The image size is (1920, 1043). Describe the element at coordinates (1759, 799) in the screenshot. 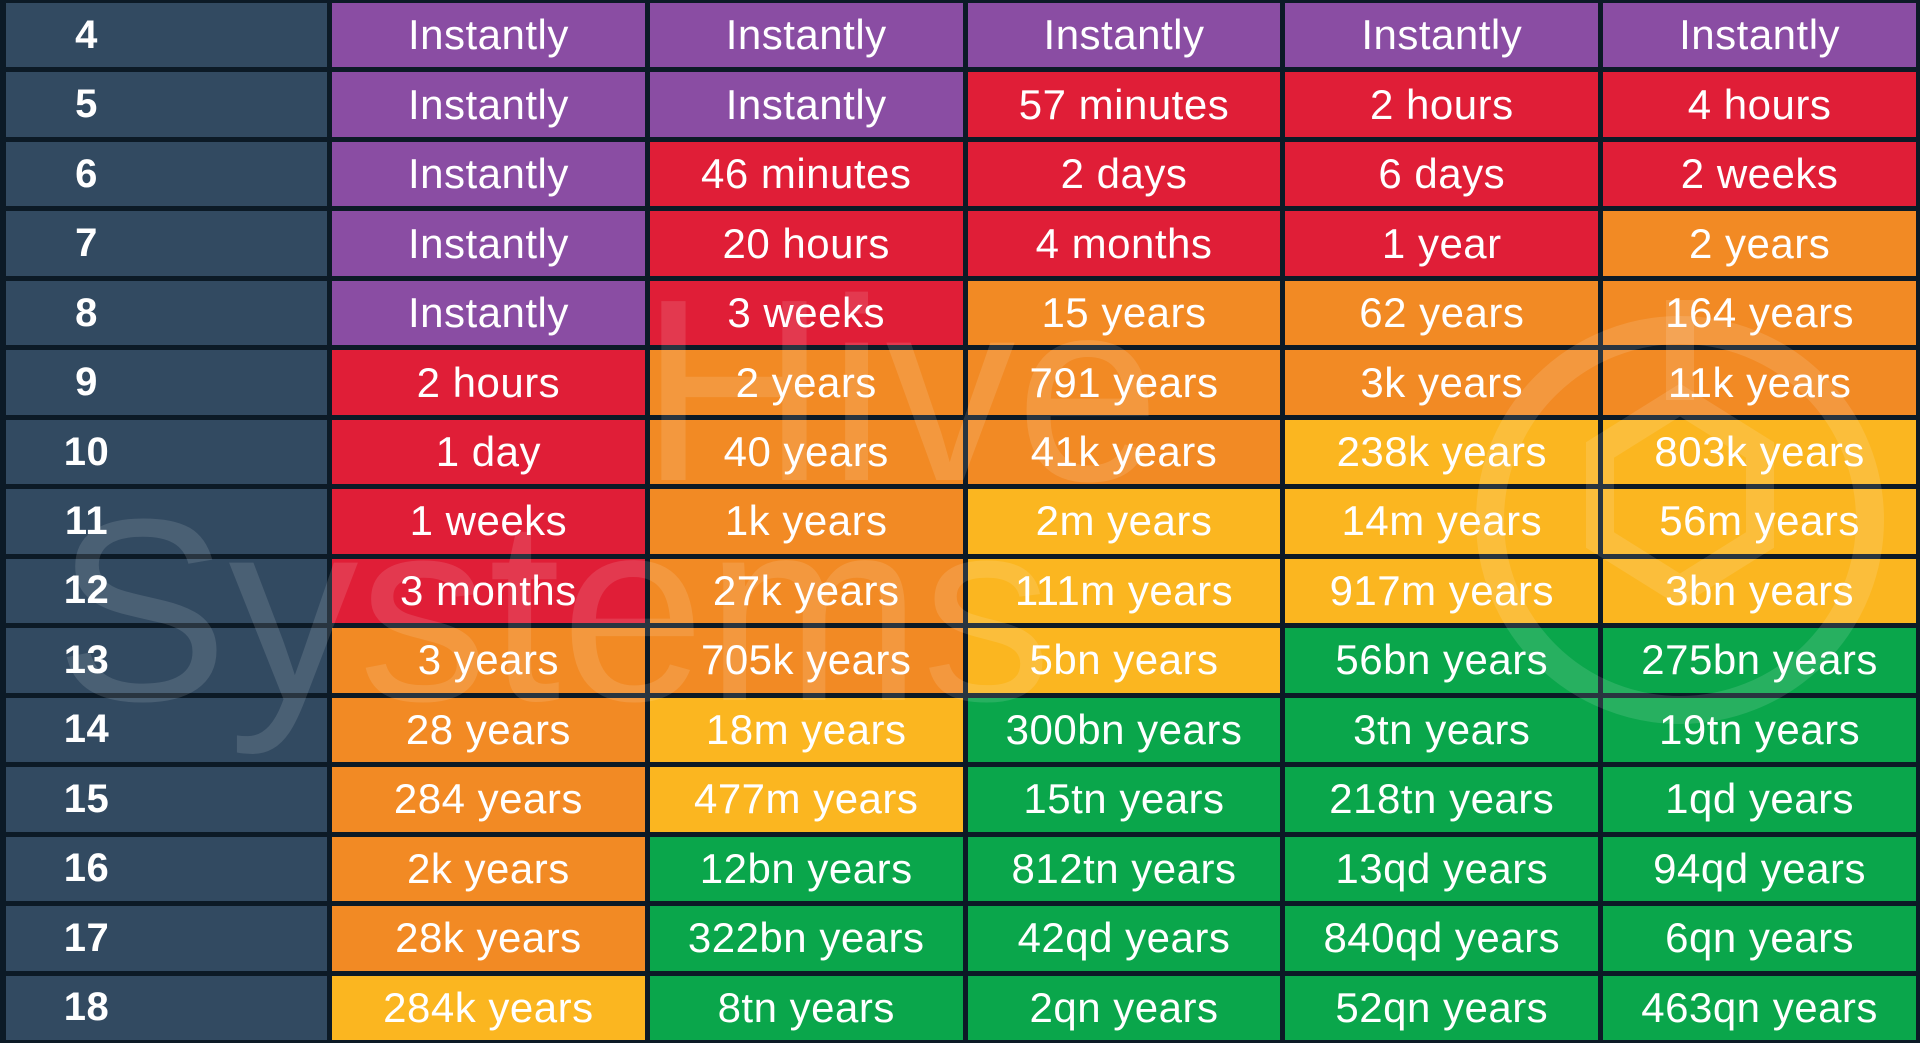

I see `time-to-crack-cell: 1qd years` at that location.